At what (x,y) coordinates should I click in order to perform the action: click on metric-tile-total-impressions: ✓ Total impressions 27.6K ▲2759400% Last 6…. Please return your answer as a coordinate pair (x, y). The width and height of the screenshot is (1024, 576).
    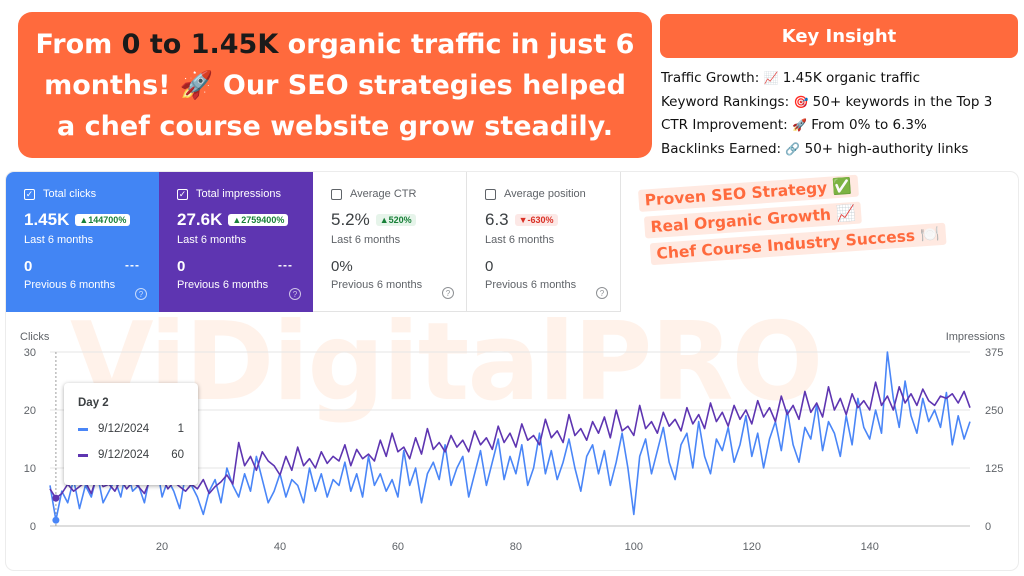
    Looking at the image, I should click on (236, 242).